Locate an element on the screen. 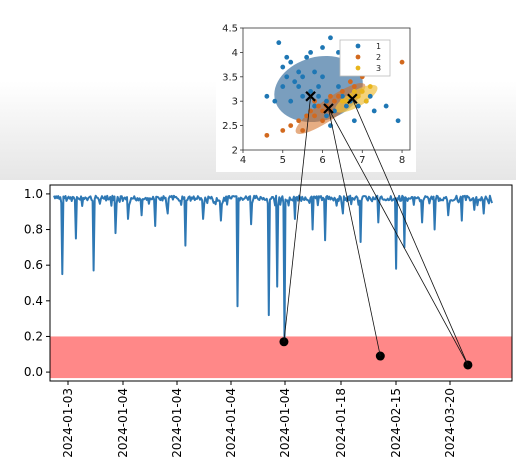  scatter-x-tick-label: 6 is located at coordinates (322, 160).